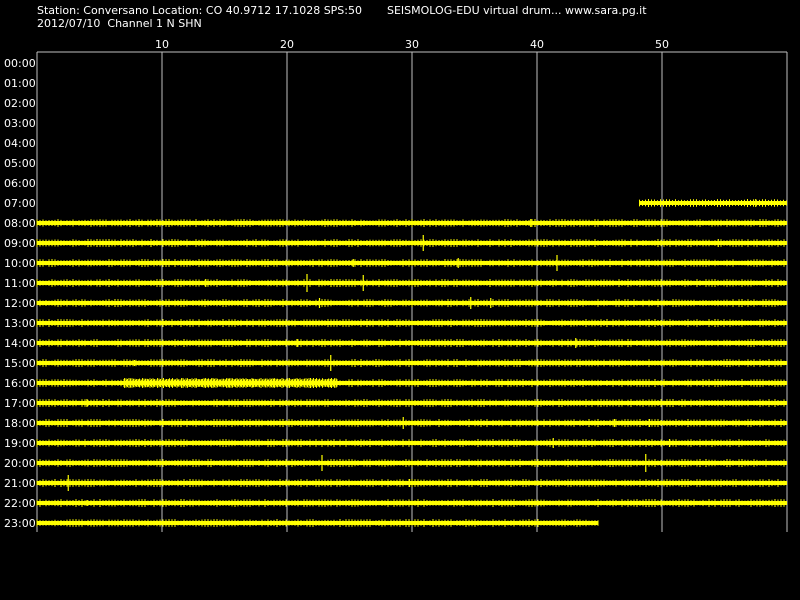  I want to click on hour-label: 10:00, so click(20, 263).